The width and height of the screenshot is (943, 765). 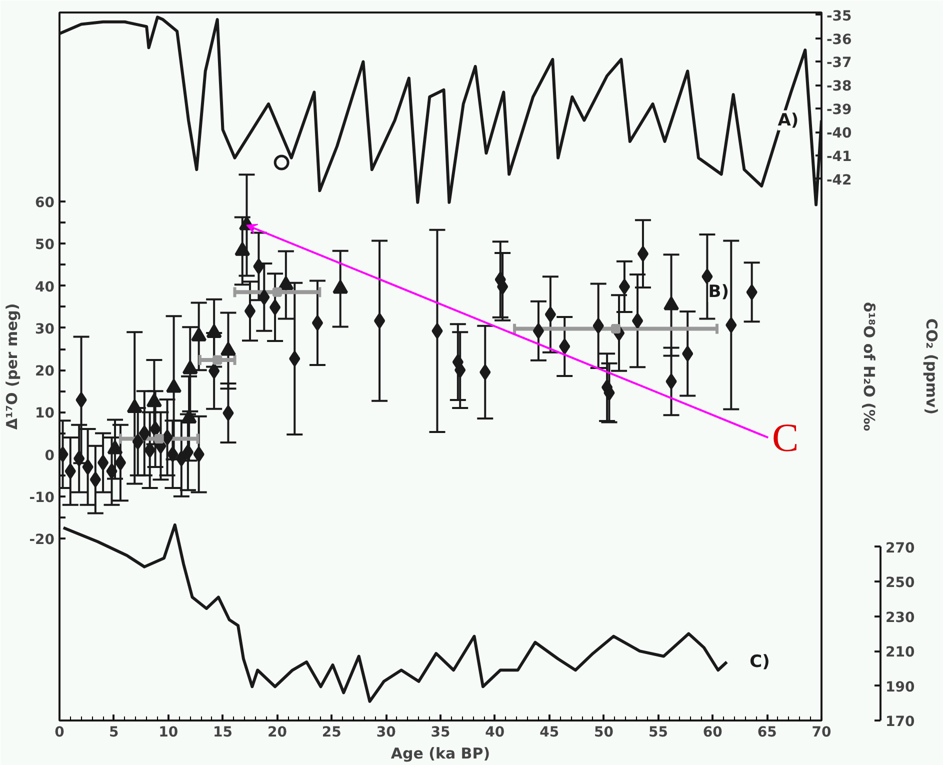 I want to click on y2-tick-label: -38, so click(x=839, y=86).